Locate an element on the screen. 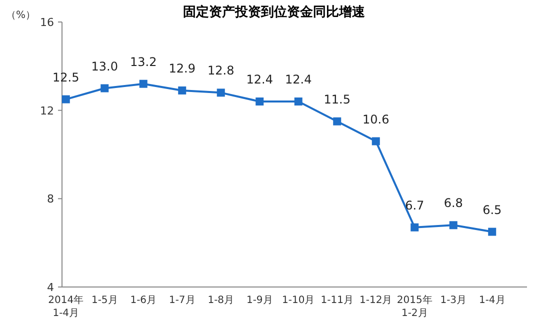 The image size is (548, 336). x-tick-label: 1-7月 is located at coordinates (182, 300).